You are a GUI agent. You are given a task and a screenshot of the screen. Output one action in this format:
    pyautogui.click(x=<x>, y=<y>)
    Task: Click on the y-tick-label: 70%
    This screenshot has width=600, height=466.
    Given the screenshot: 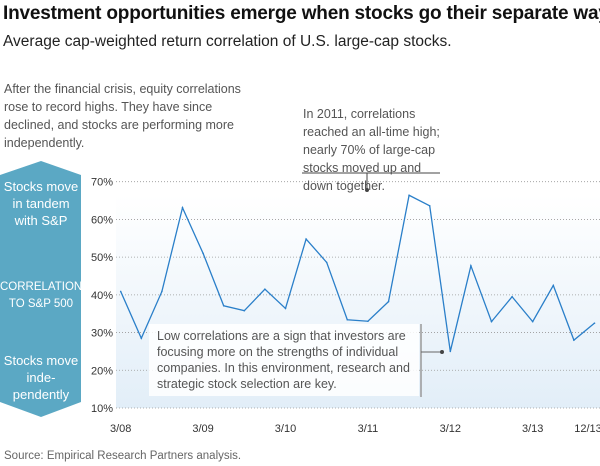 What is the action you would take?
    pyautogui.click(x=102, y=183)
    